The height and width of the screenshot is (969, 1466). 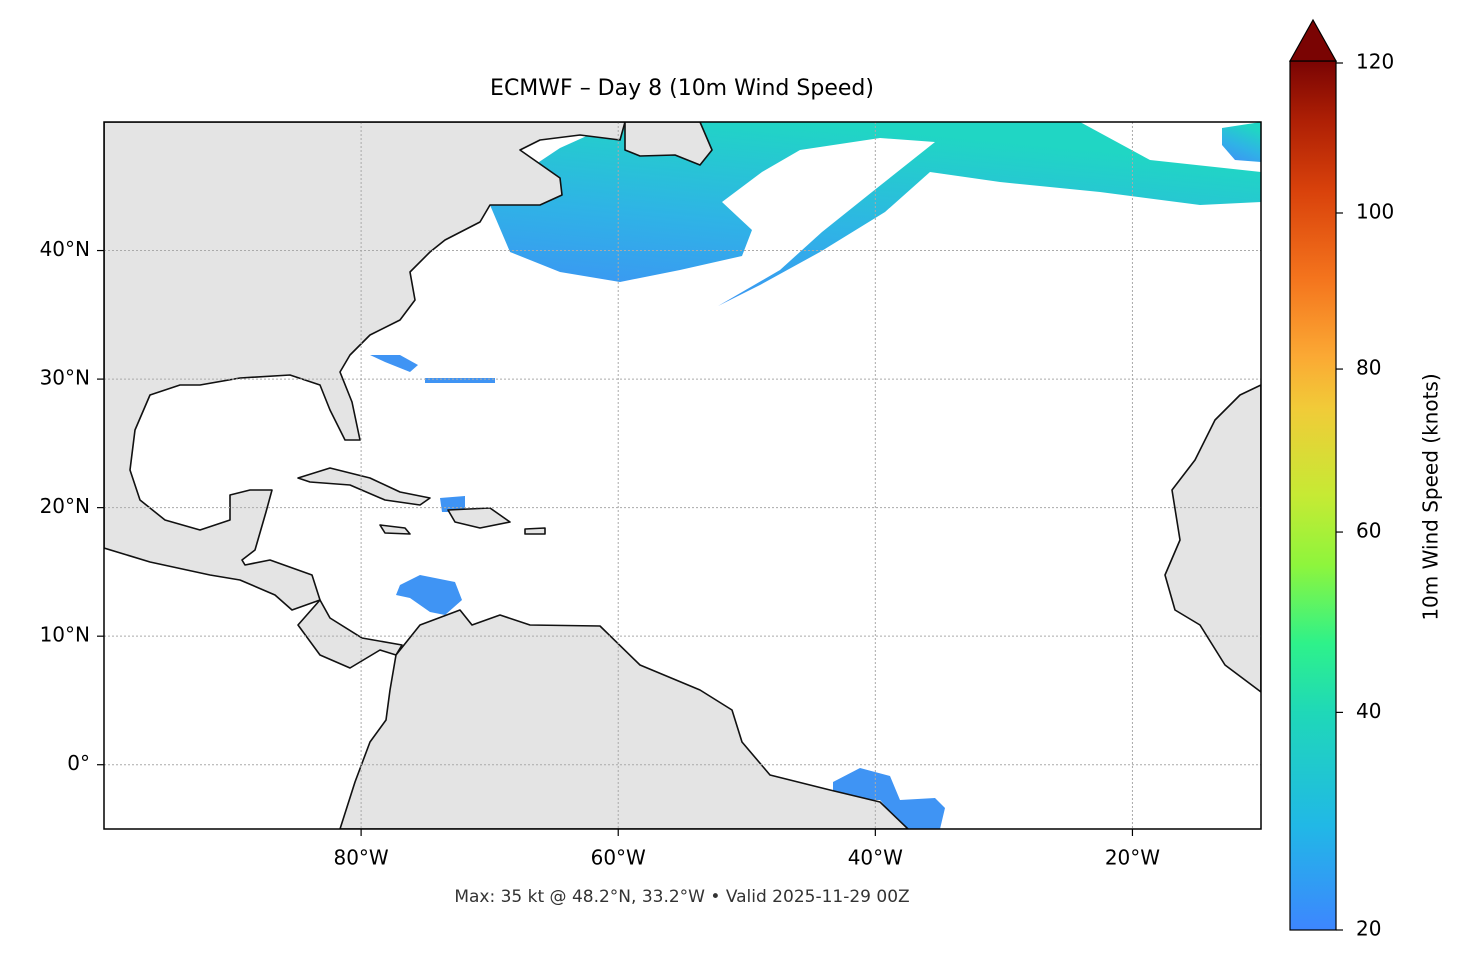 What do you see at coordinates (65, 635) in the screenshot?
I see `y-tick-label: 10°N` at bounding box center [65, 635].